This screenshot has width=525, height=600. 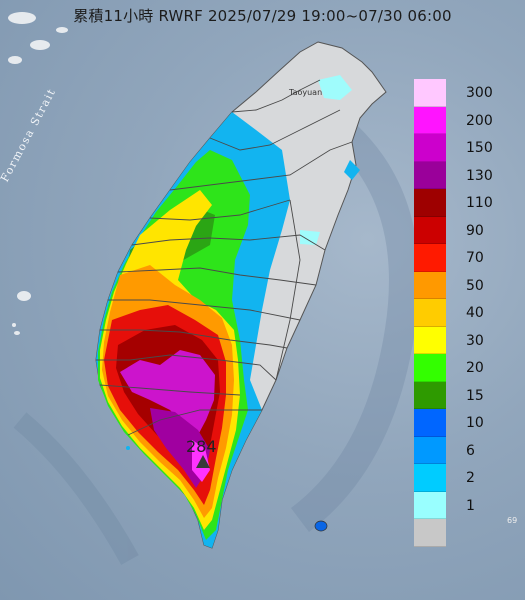 I want to click on legend-label: 110, so click(x=479, y=203).